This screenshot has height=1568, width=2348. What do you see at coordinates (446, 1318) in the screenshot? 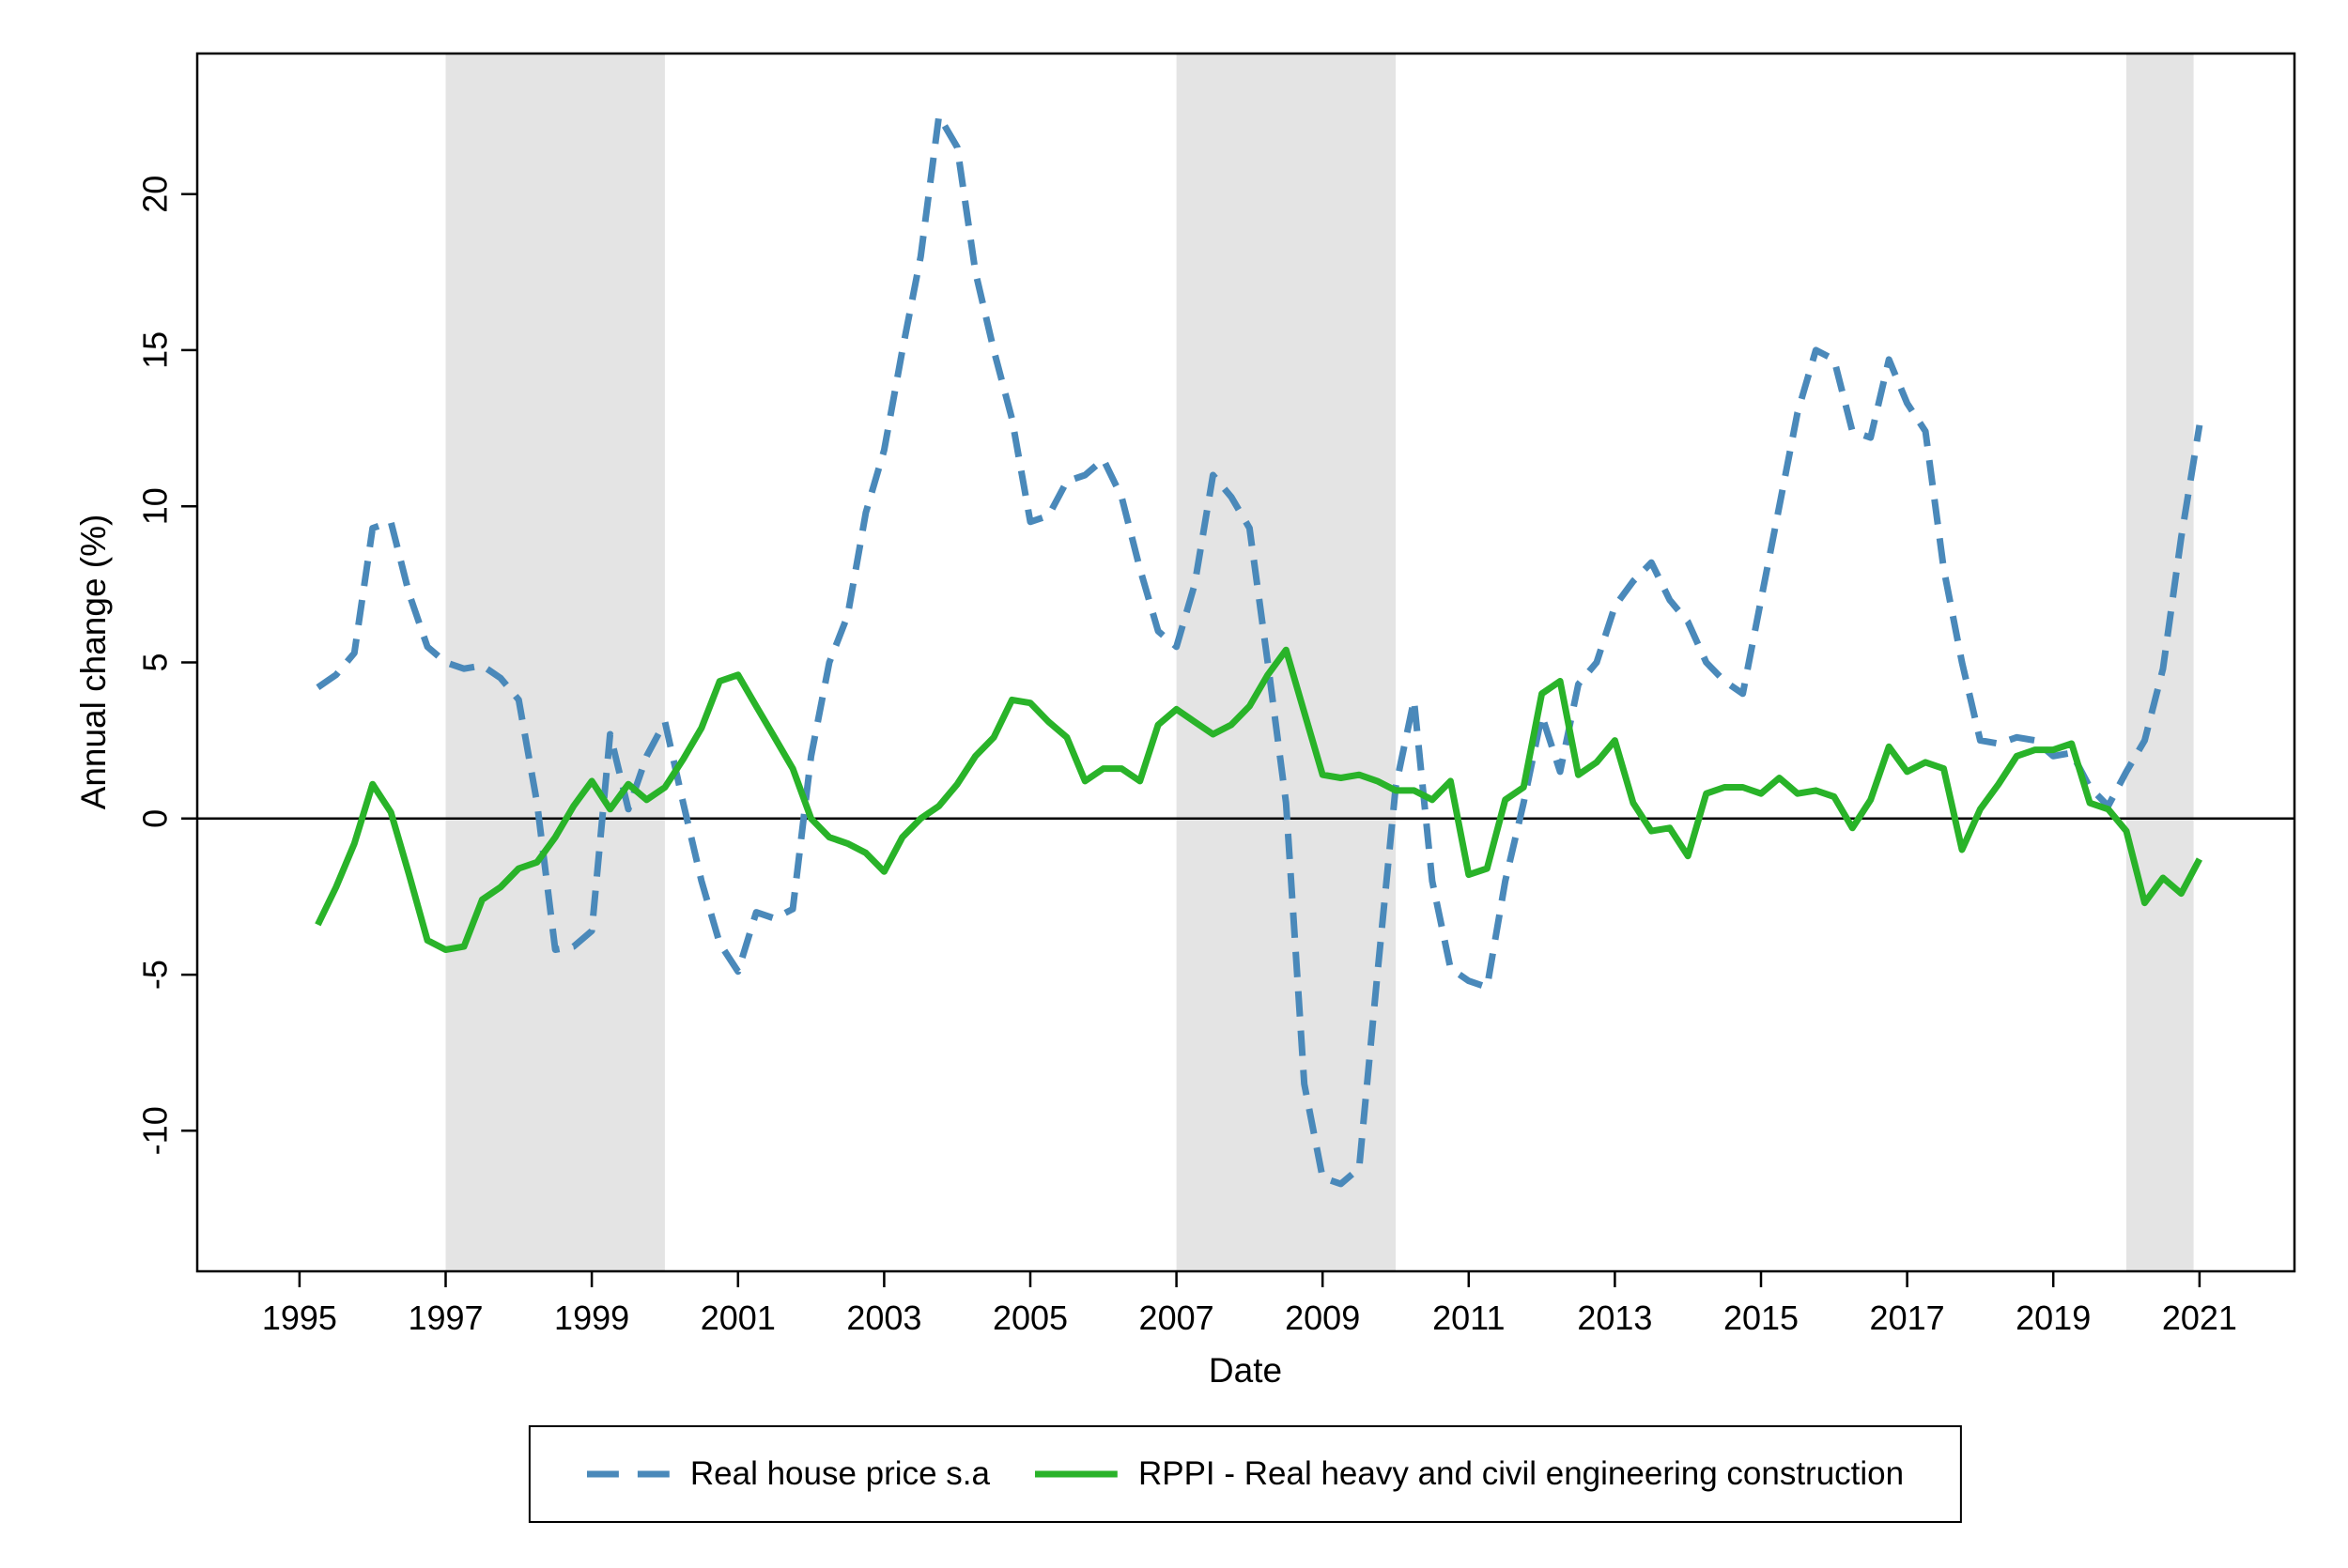
I see `x-tick-label: 1997` at bounding box center [446, 1318].